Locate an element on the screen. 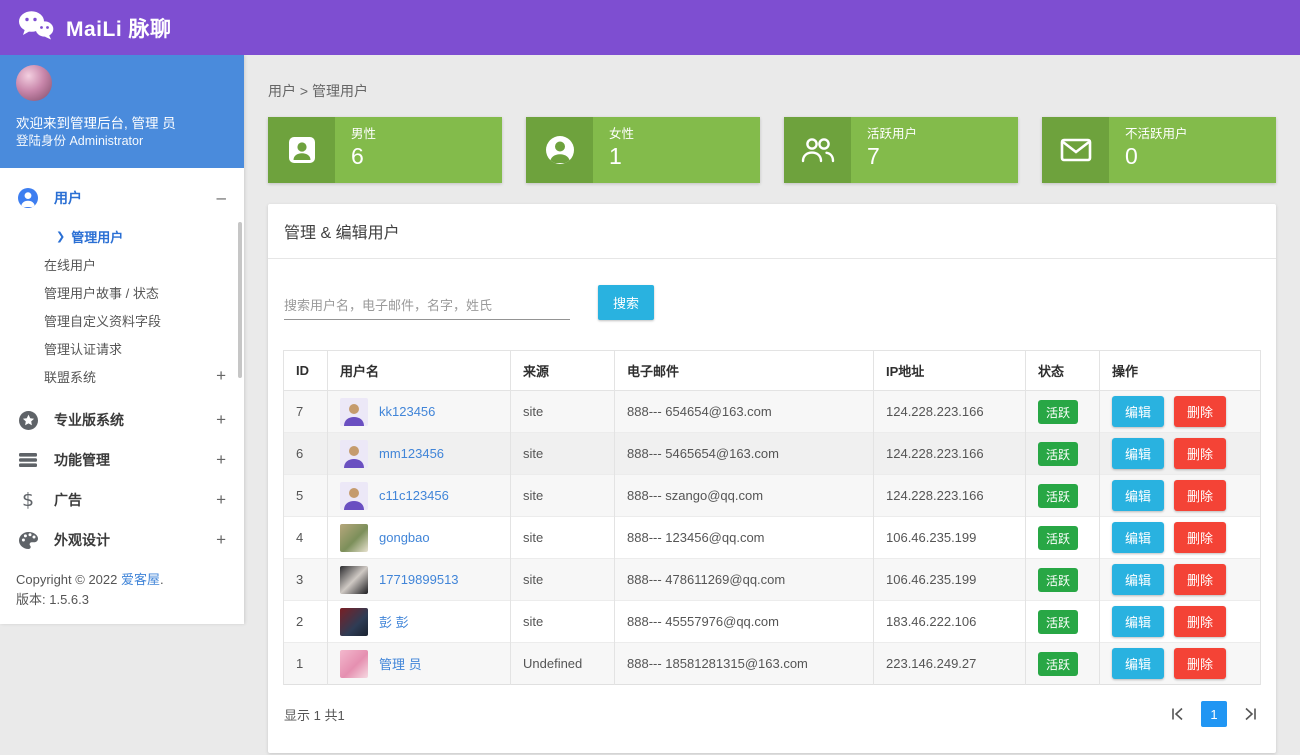 This screenshot has width=1300, height=755. first-page-icon is located at coordinates (1177, 714).